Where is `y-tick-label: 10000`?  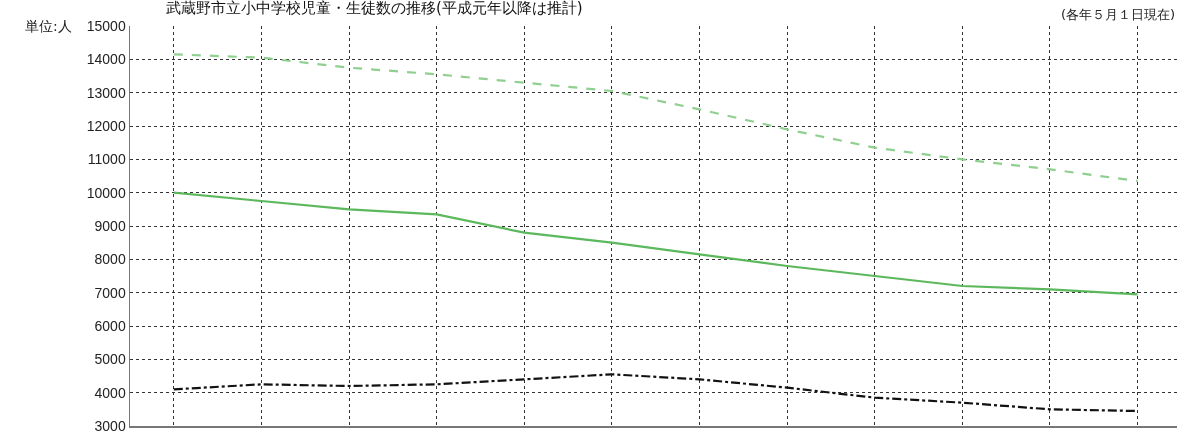
y-tick-label: 10000 is located at coordinates (106, 192).